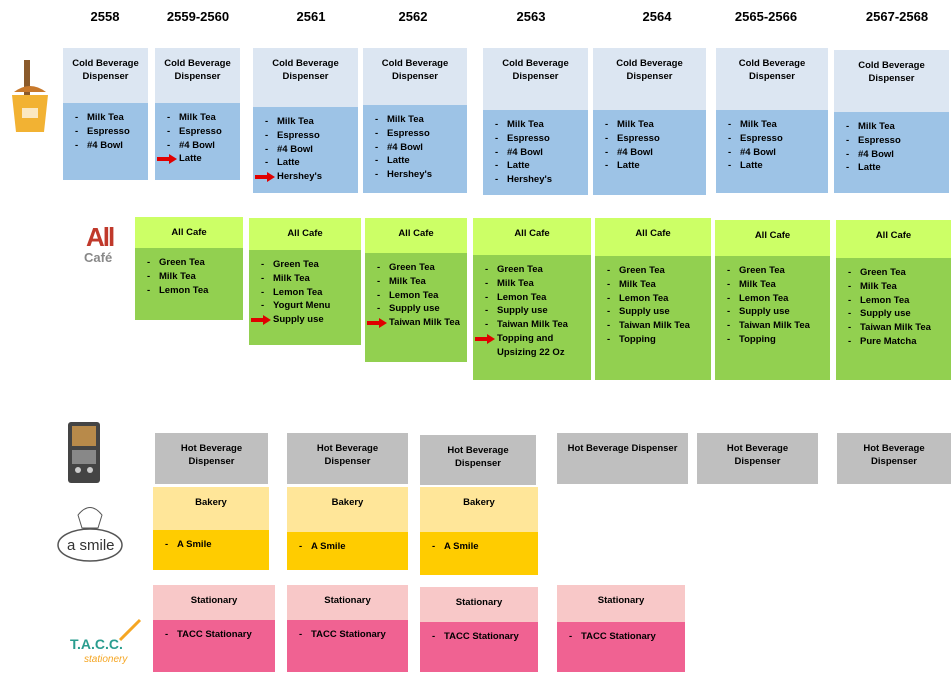 This screenshot has width=951, height=677. Describe the element at coordinates (106, 659) in the screenshot. I see `tacc-logo-sub: stationery` at that location.